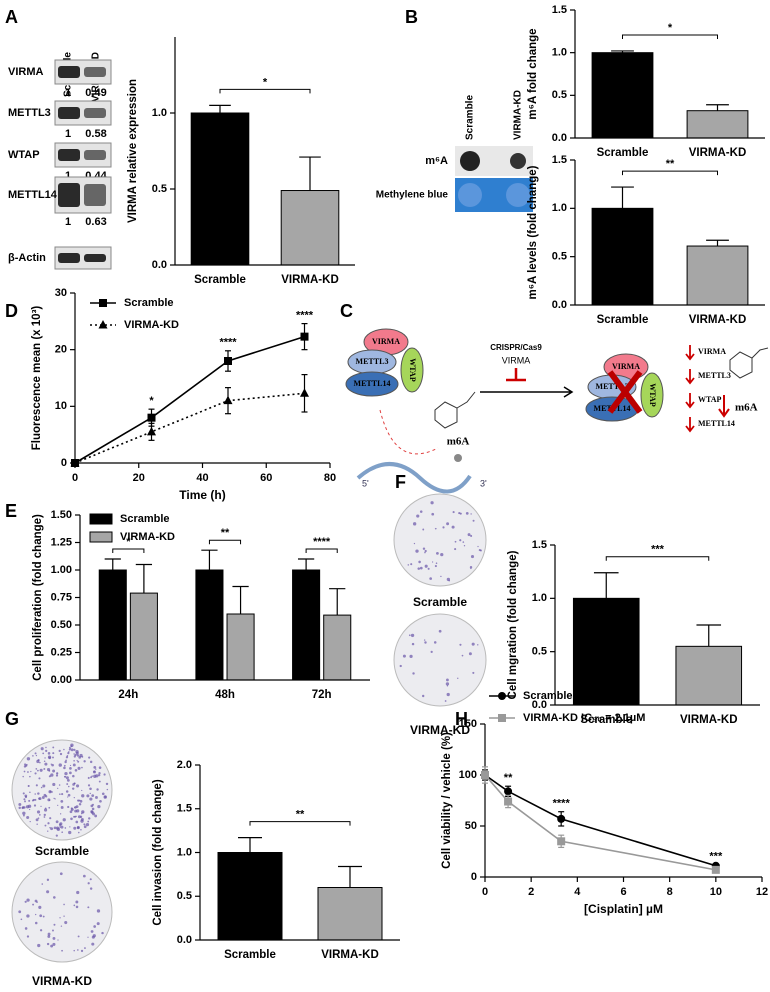 This screenshot has height=992, width=770. What do you see at coordinates (562, 804) in the screenshot?
I see `significance-label: ****` at bounding box center [562, 804].